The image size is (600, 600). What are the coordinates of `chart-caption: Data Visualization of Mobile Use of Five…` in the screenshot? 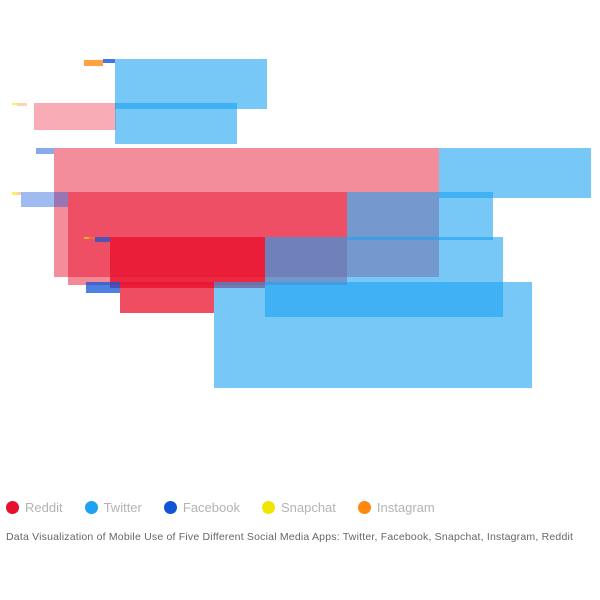 It's located at (290, 537).